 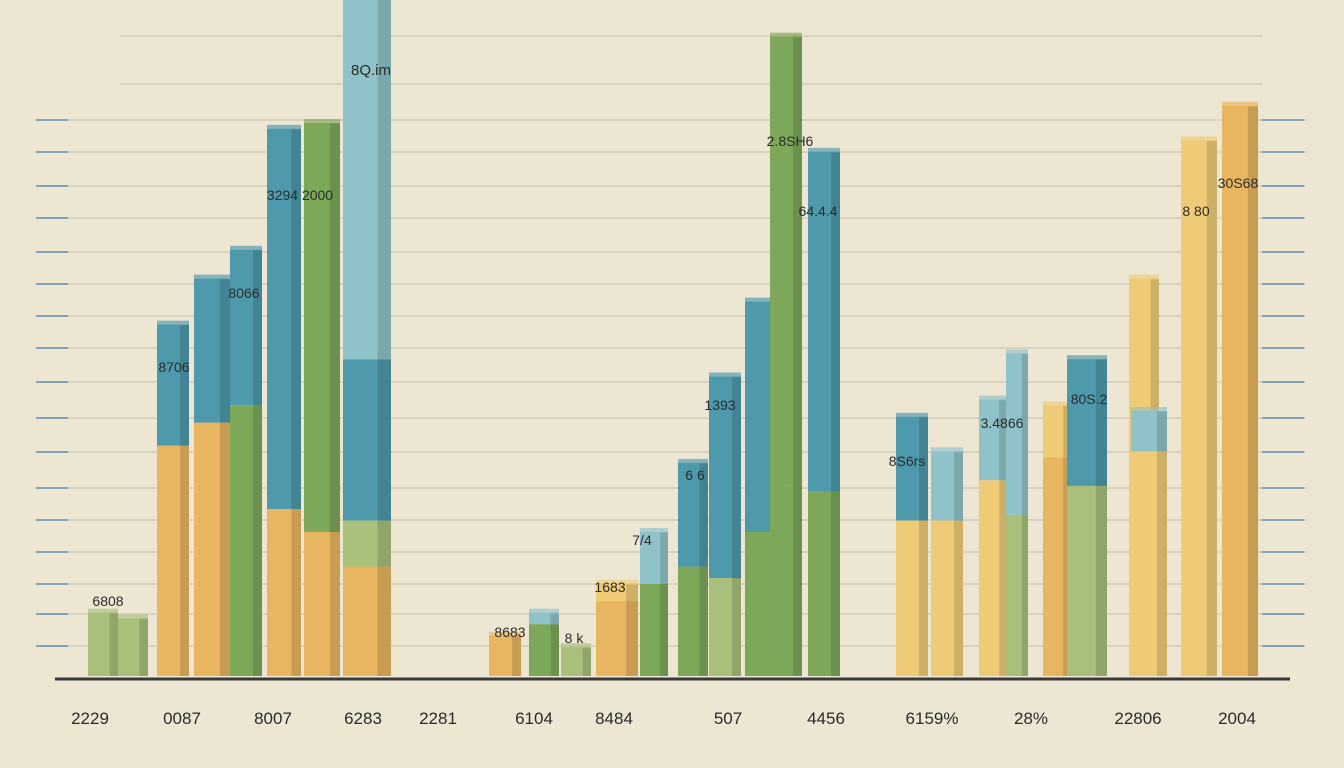 What do you see at coordinates (1238, 183) in the screenshot?
I see `data-label: 30S68` at bounding box center [1238, 183].